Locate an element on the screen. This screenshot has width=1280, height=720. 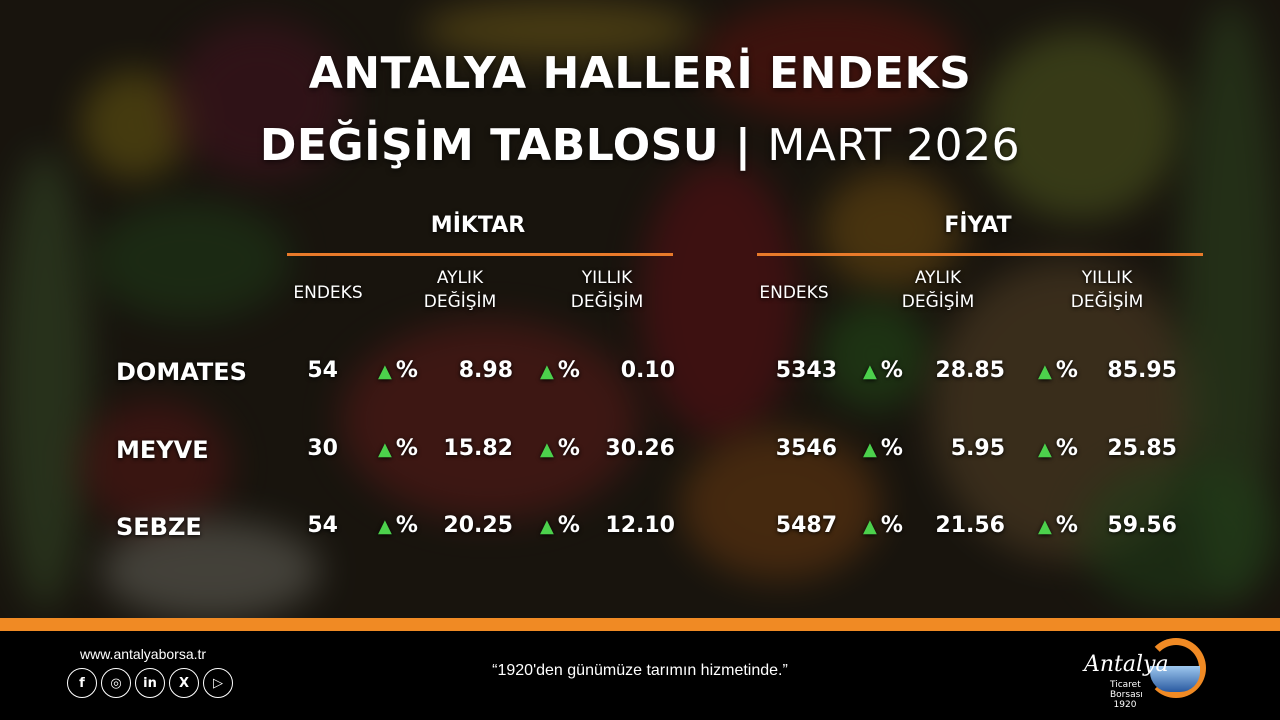
column-header-fiyat-yillik: YILLIK DEĞİŞİM is located at coordinates (1107, 290).